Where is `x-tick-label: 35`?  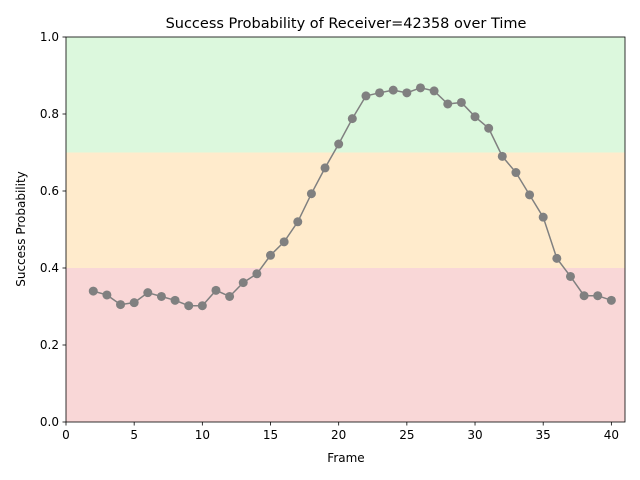 x-tick-label: 35 is located at coordinates (543, 435).